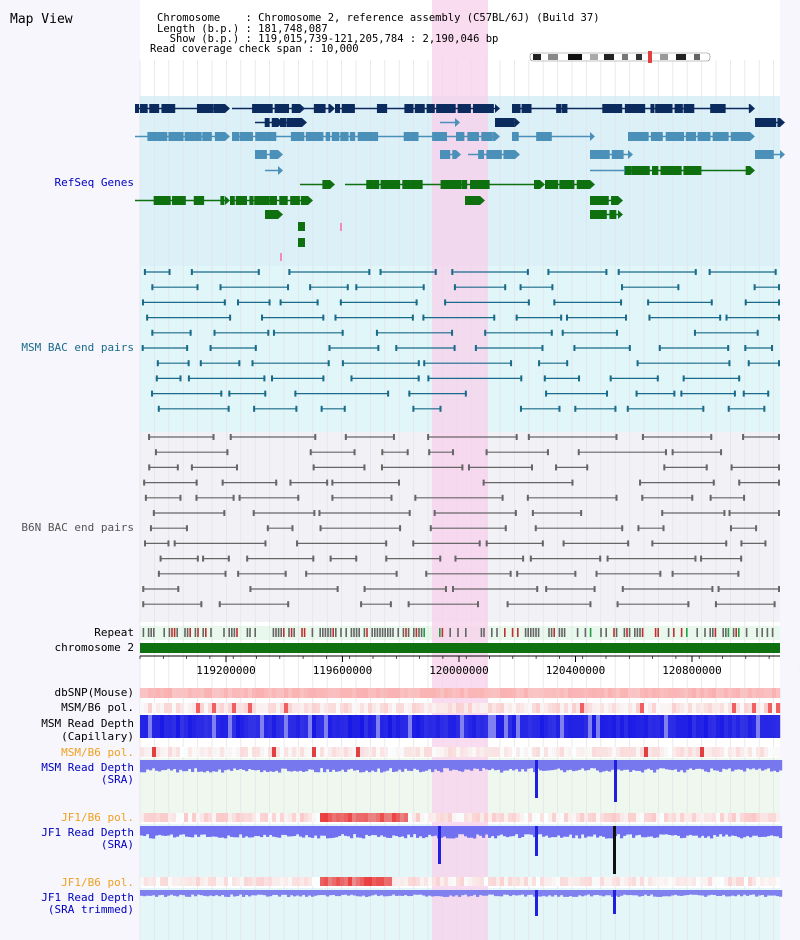 The height and width of the screenshot is (940, 800). I want to click on chromosome-bar, so click(460, 648).